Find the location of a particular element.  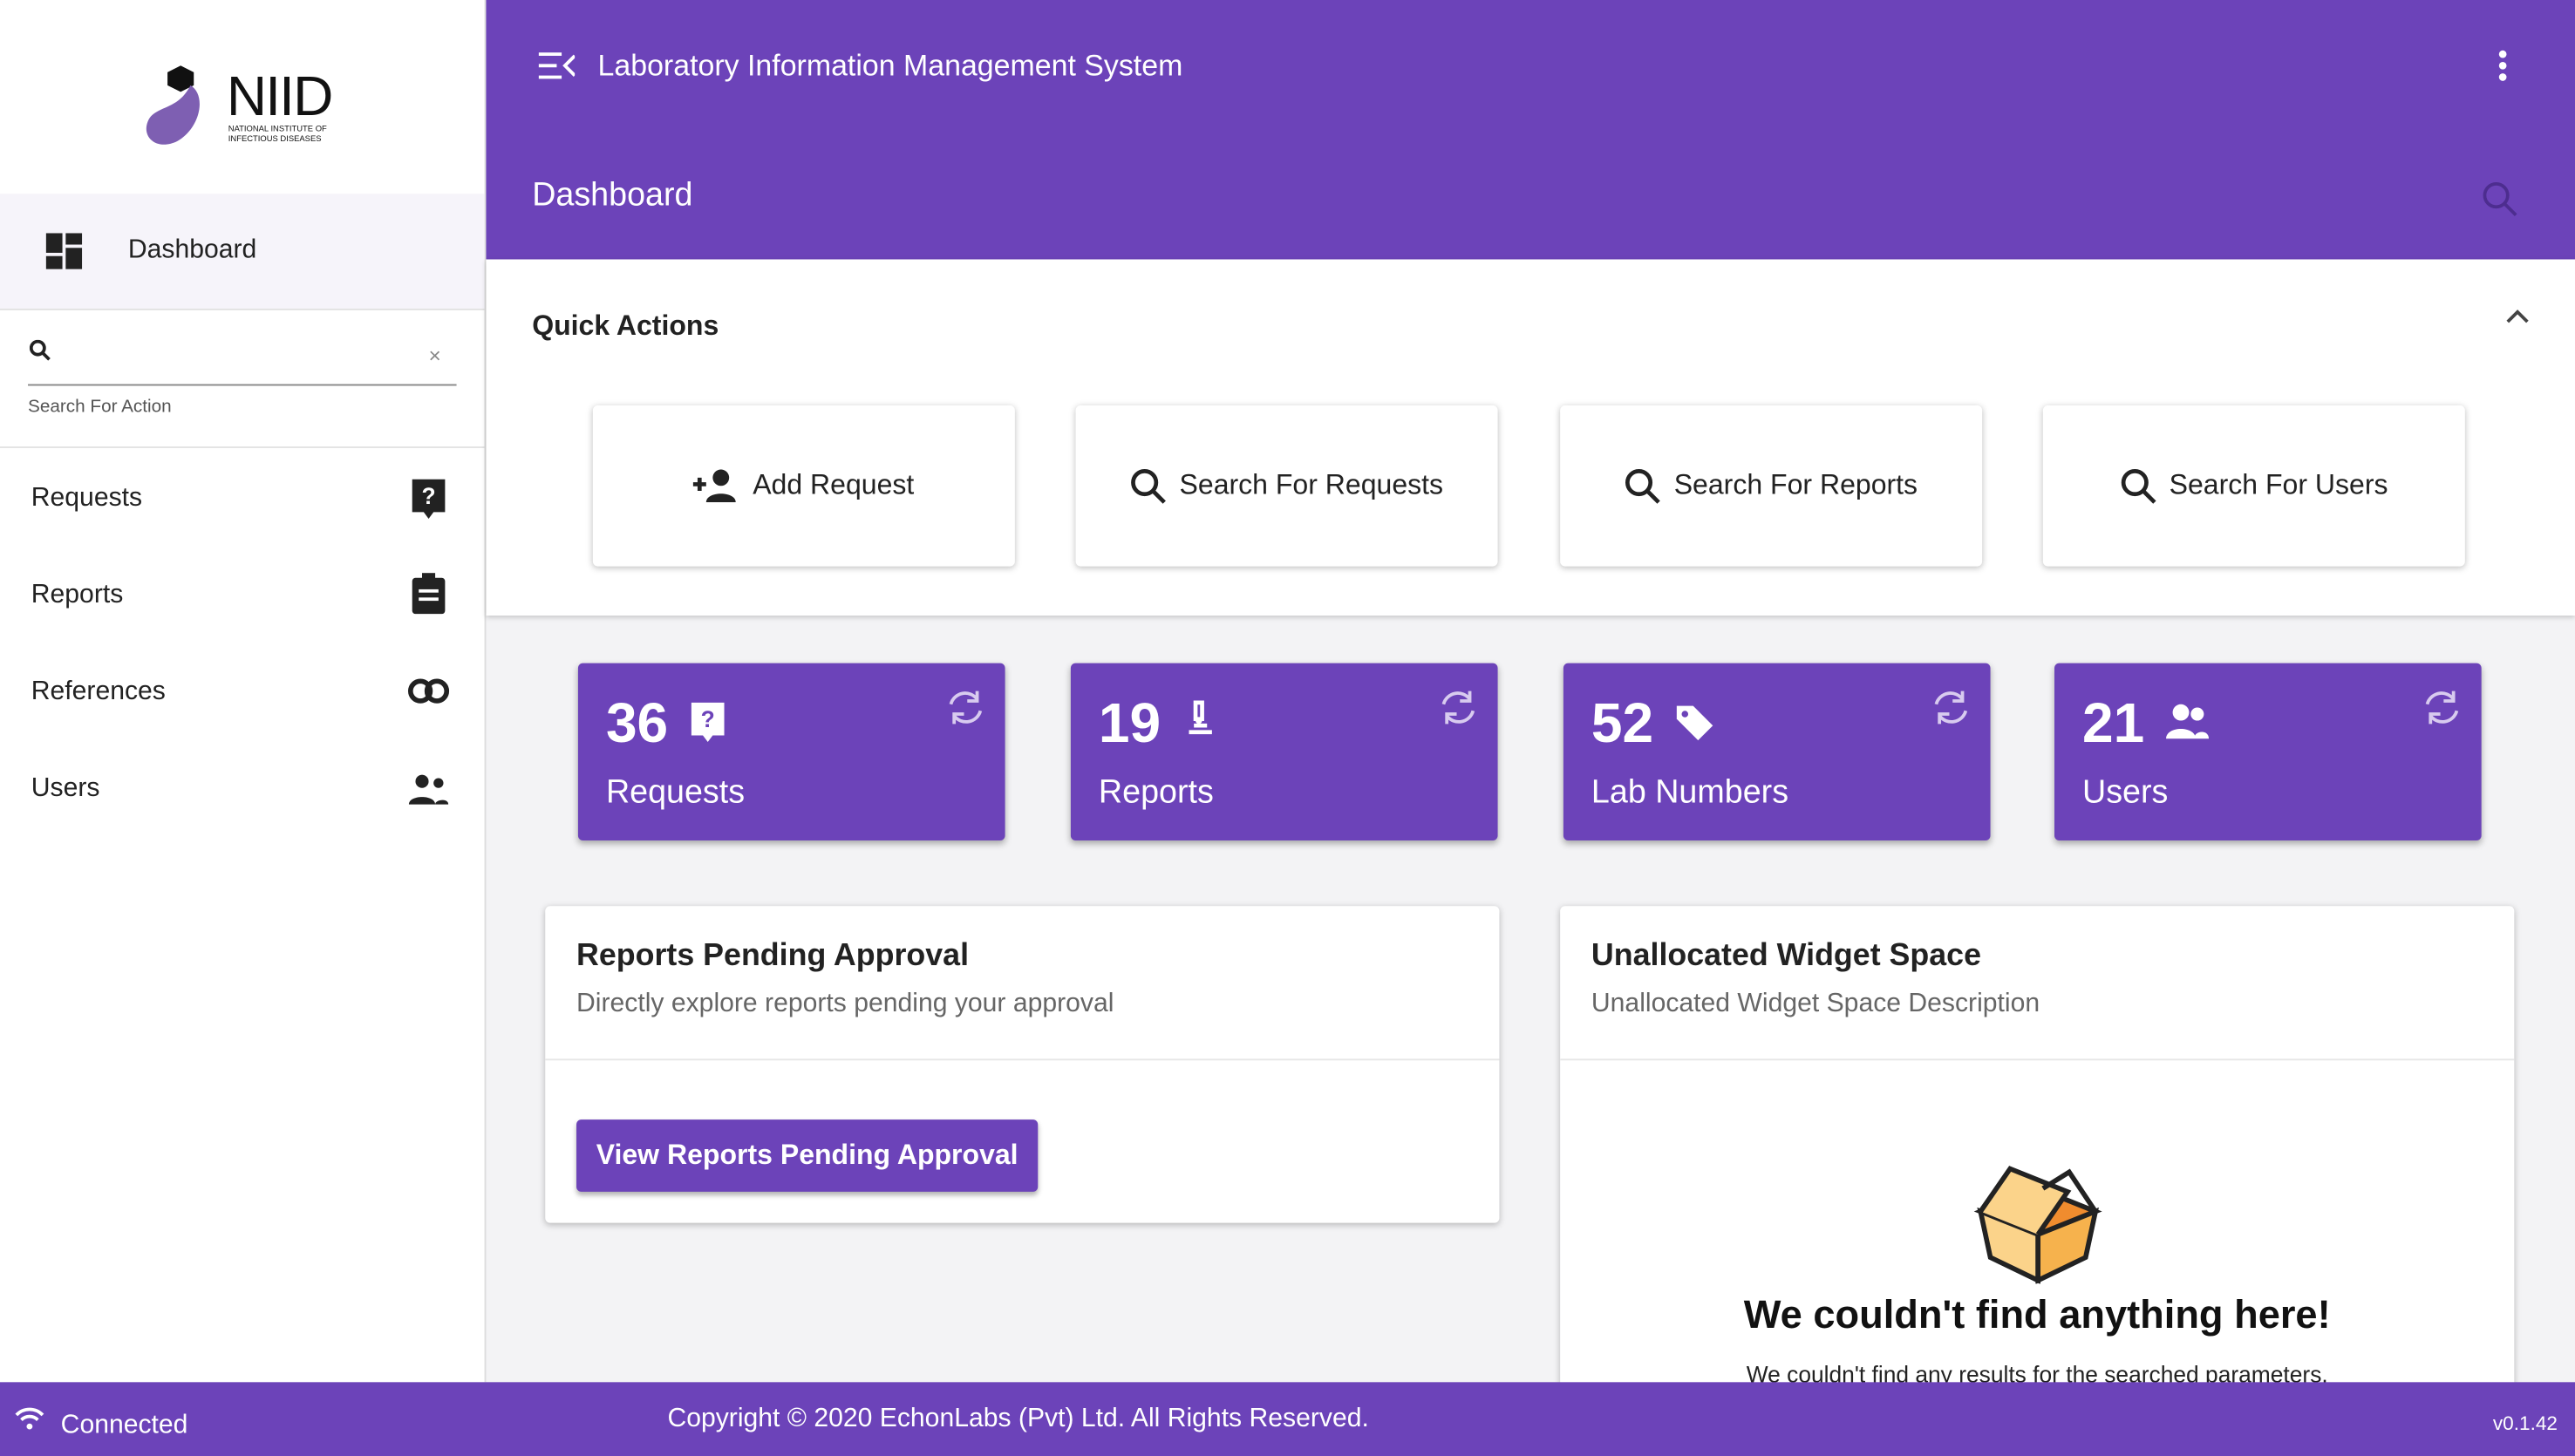

menu-item: Reports is located at coordinates (77, 595).